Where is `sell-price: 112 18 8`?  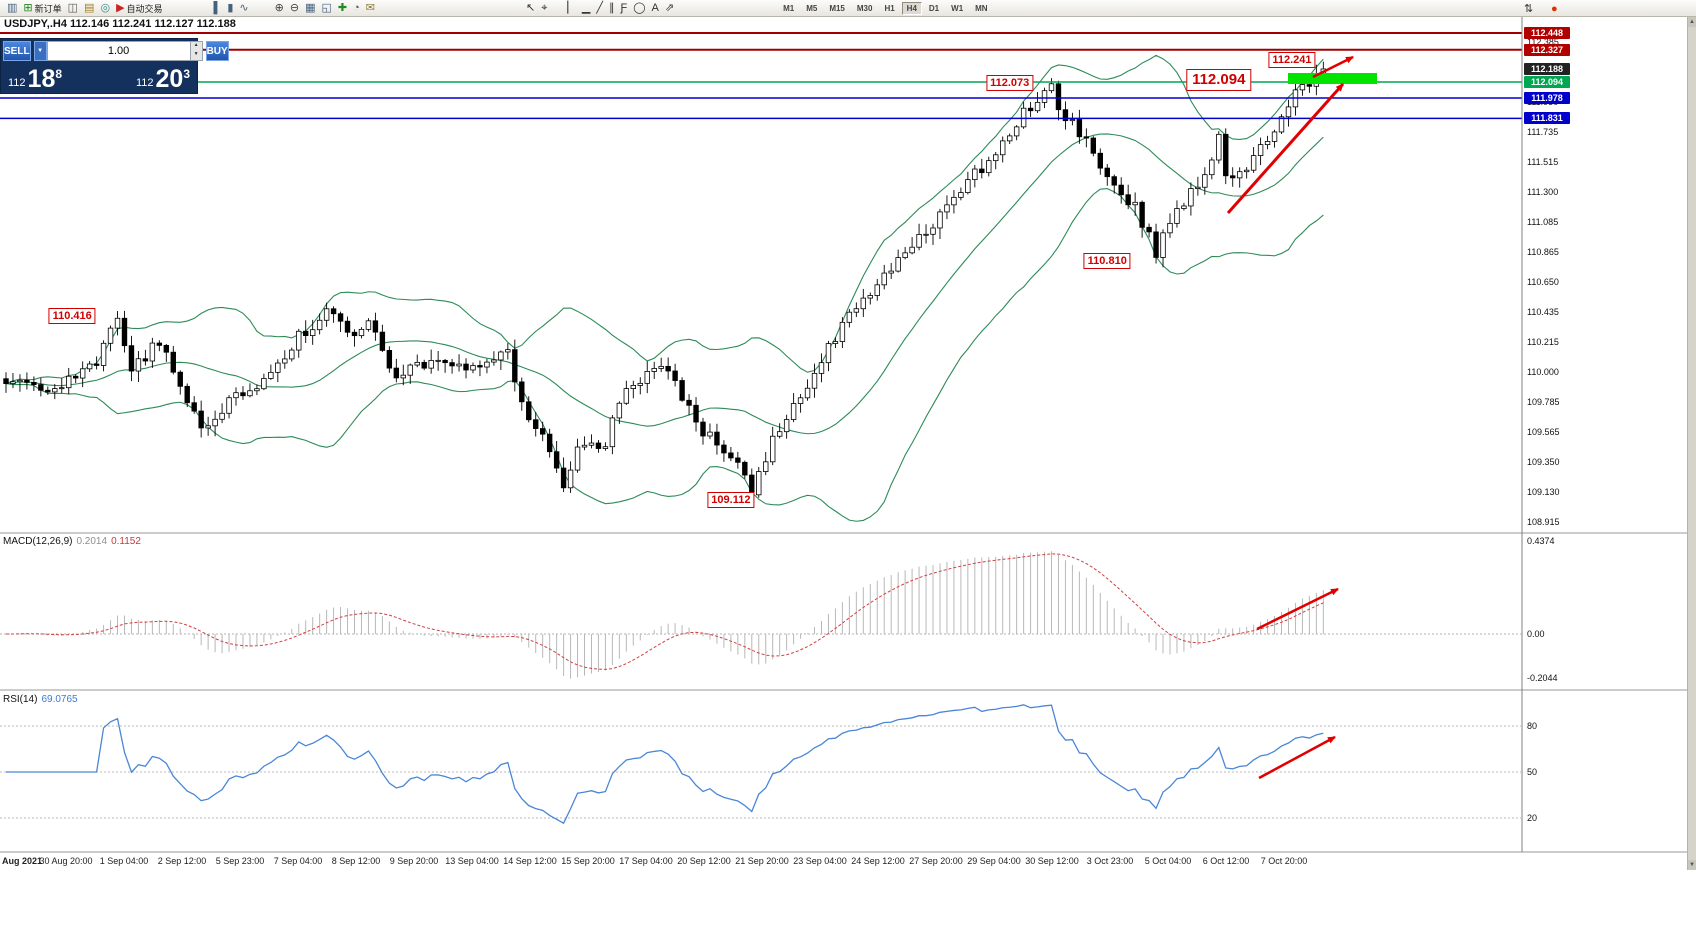 sell-price: 112 18 8 is located at coordinates (35, 77).